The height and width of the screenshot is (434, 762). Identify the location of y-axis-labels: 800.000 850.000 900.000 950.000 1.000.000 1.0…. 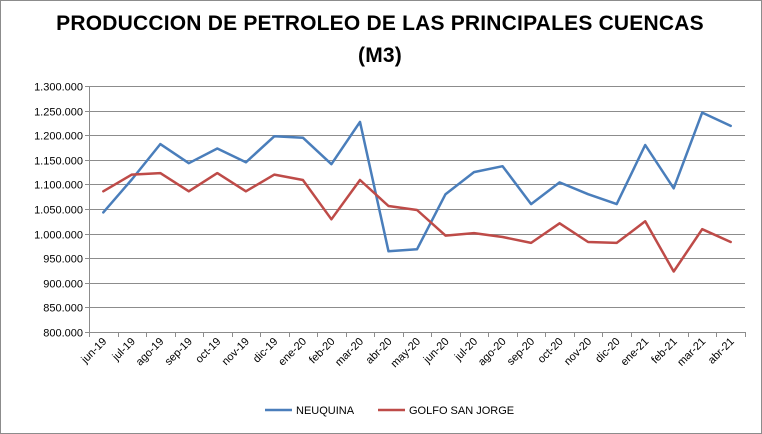
(58, 211).